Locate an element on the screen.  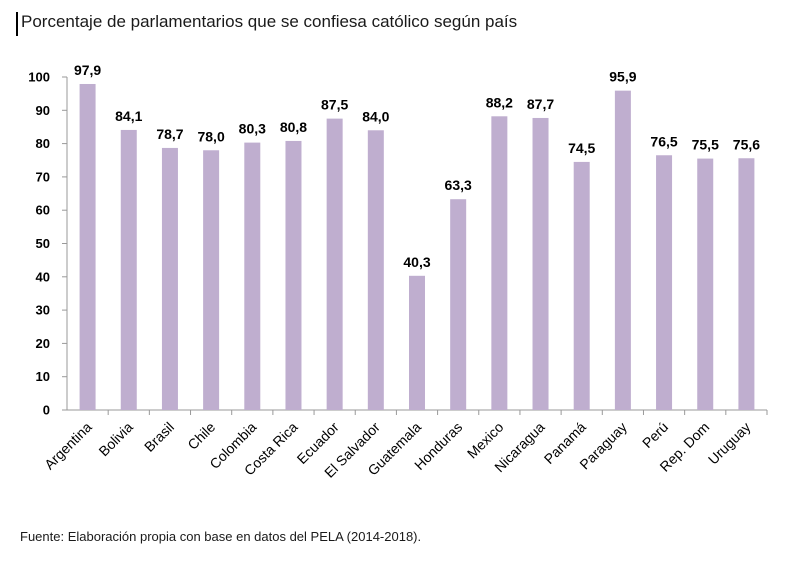
data-label: 87,5 is located at coordinates (334, 105).